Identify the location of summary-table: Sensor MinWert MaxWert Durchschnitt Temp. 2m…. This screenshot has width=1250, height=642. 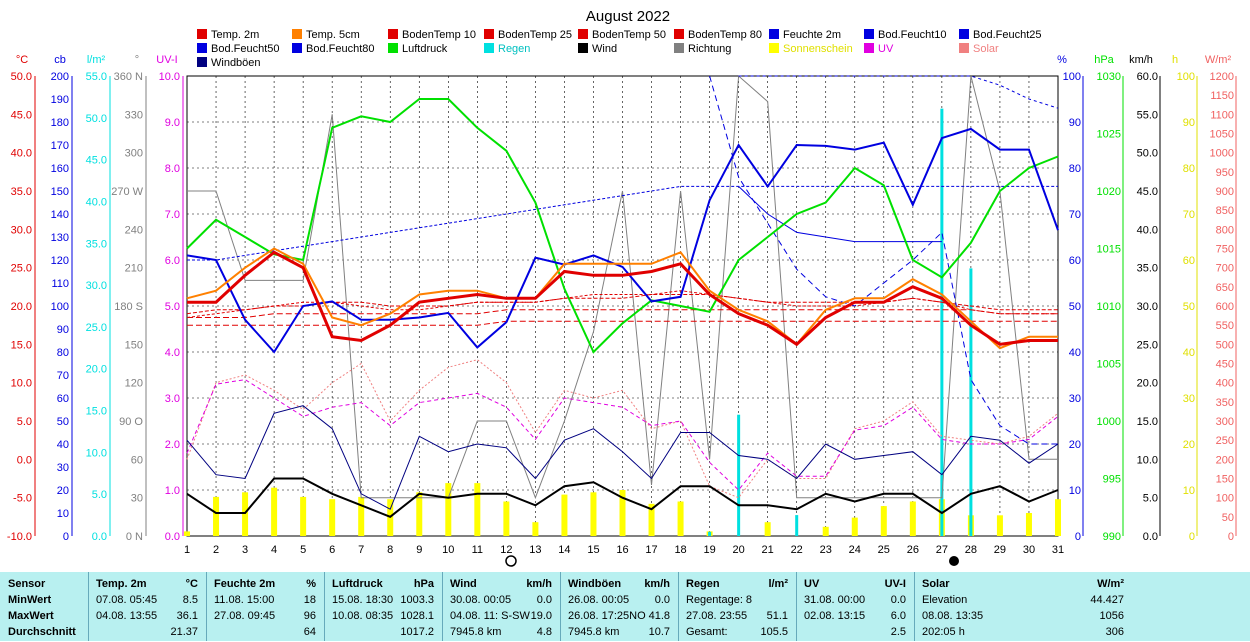
(625, 606).